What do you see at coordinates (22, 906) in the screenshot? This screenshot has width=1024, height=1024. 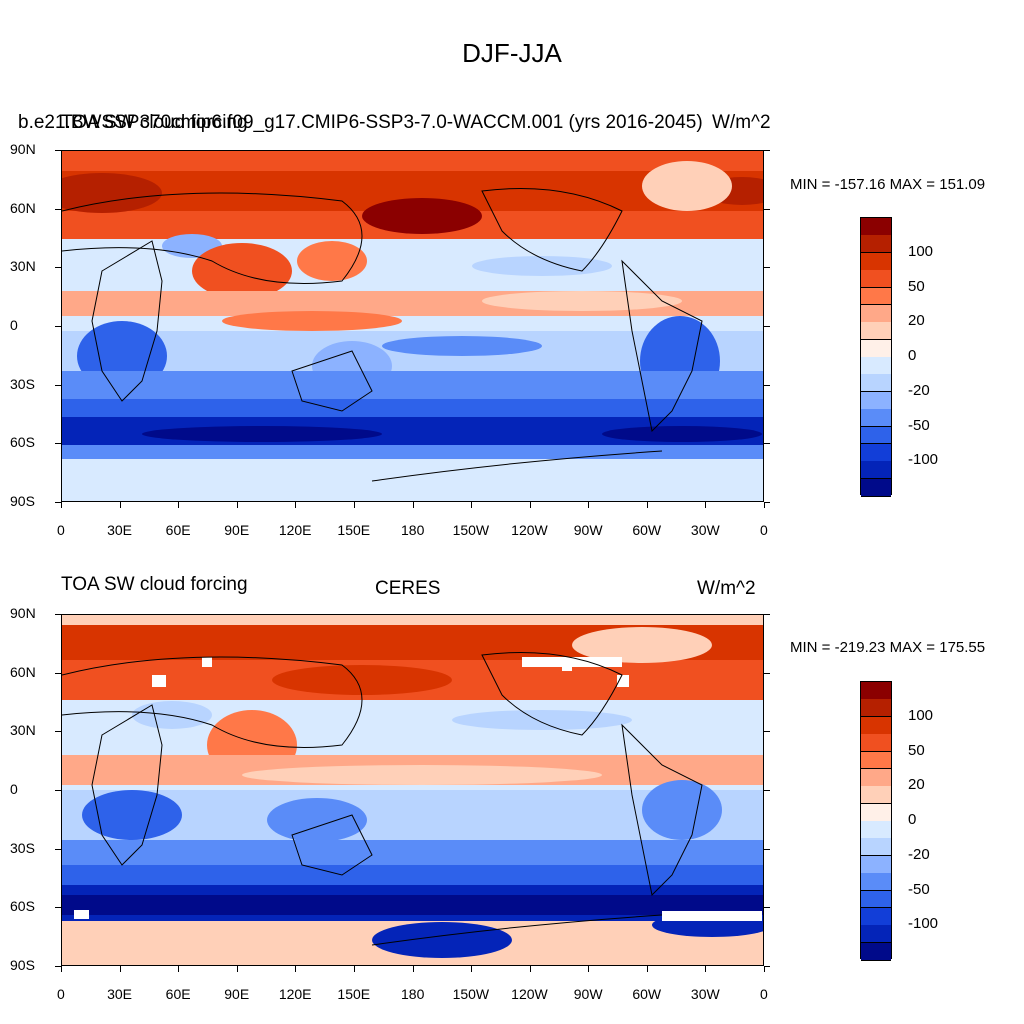 I see `lat-tick-label: 60S` at bounding box center [22, 906].